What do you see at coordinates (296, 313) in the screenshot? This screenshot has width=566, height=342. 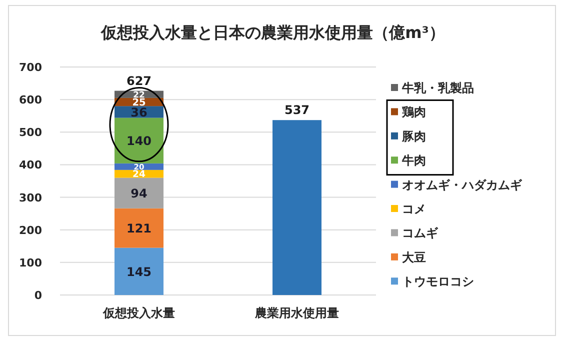 I see `x-tick-label: 農業用水使用量` at bounding box center [296, 313].